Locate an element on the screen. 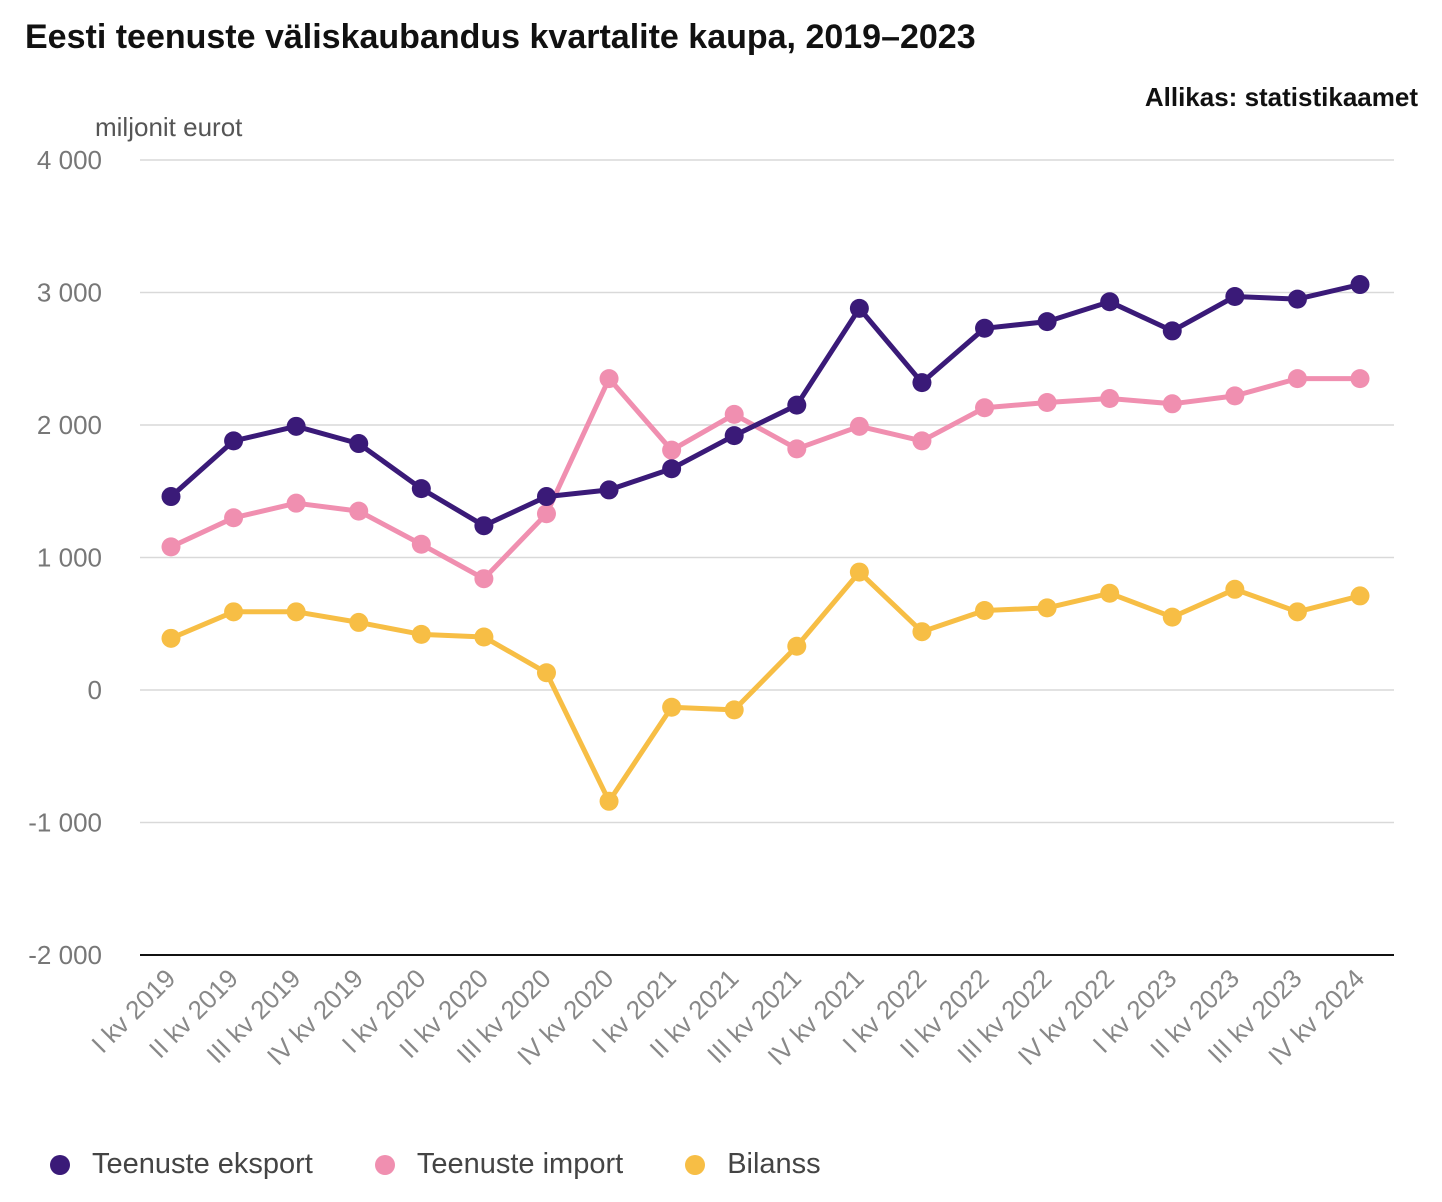 This screenshot has width=1442, height=1202. y-tick-label: 0 is located at coordinates (95, 690).